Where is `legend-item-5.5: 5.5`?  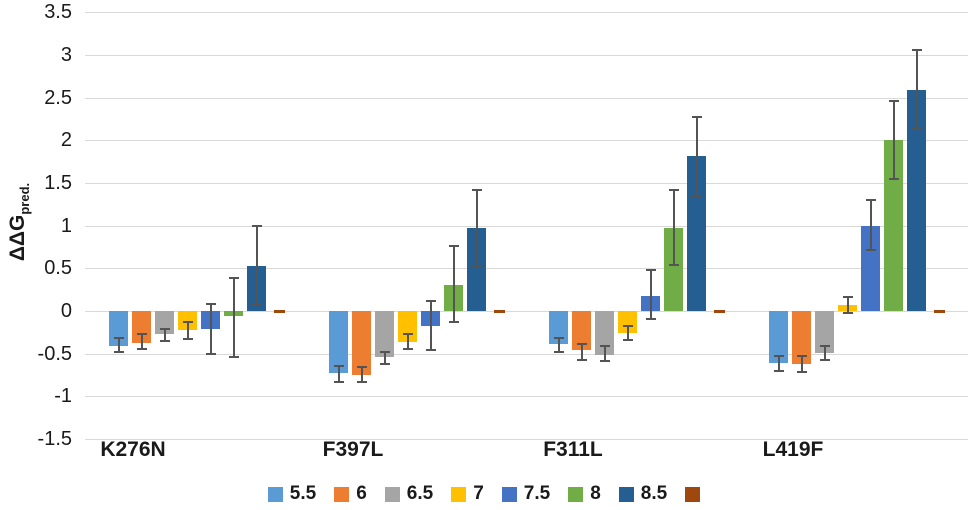
legend-item-5.5: 5.5 is located at coordinates (292, 493).